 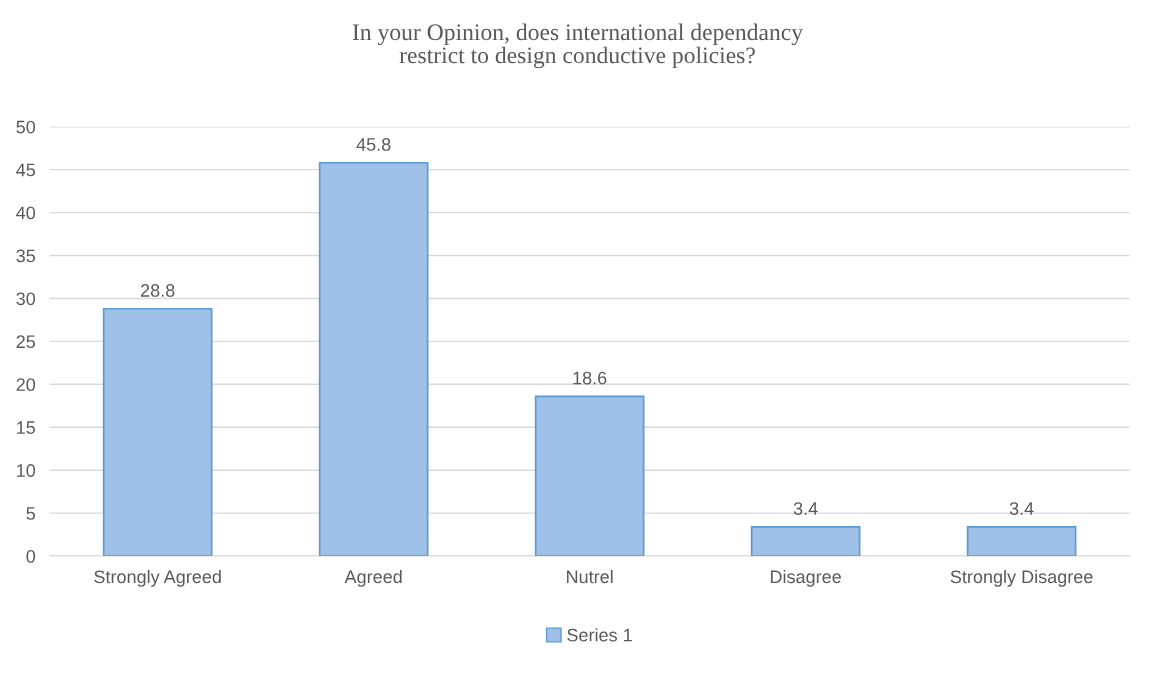 What do you see at coordinates (31, 556) in the screenshot?
I see `y-tick-label: 0` at bounding box center [31, 556].